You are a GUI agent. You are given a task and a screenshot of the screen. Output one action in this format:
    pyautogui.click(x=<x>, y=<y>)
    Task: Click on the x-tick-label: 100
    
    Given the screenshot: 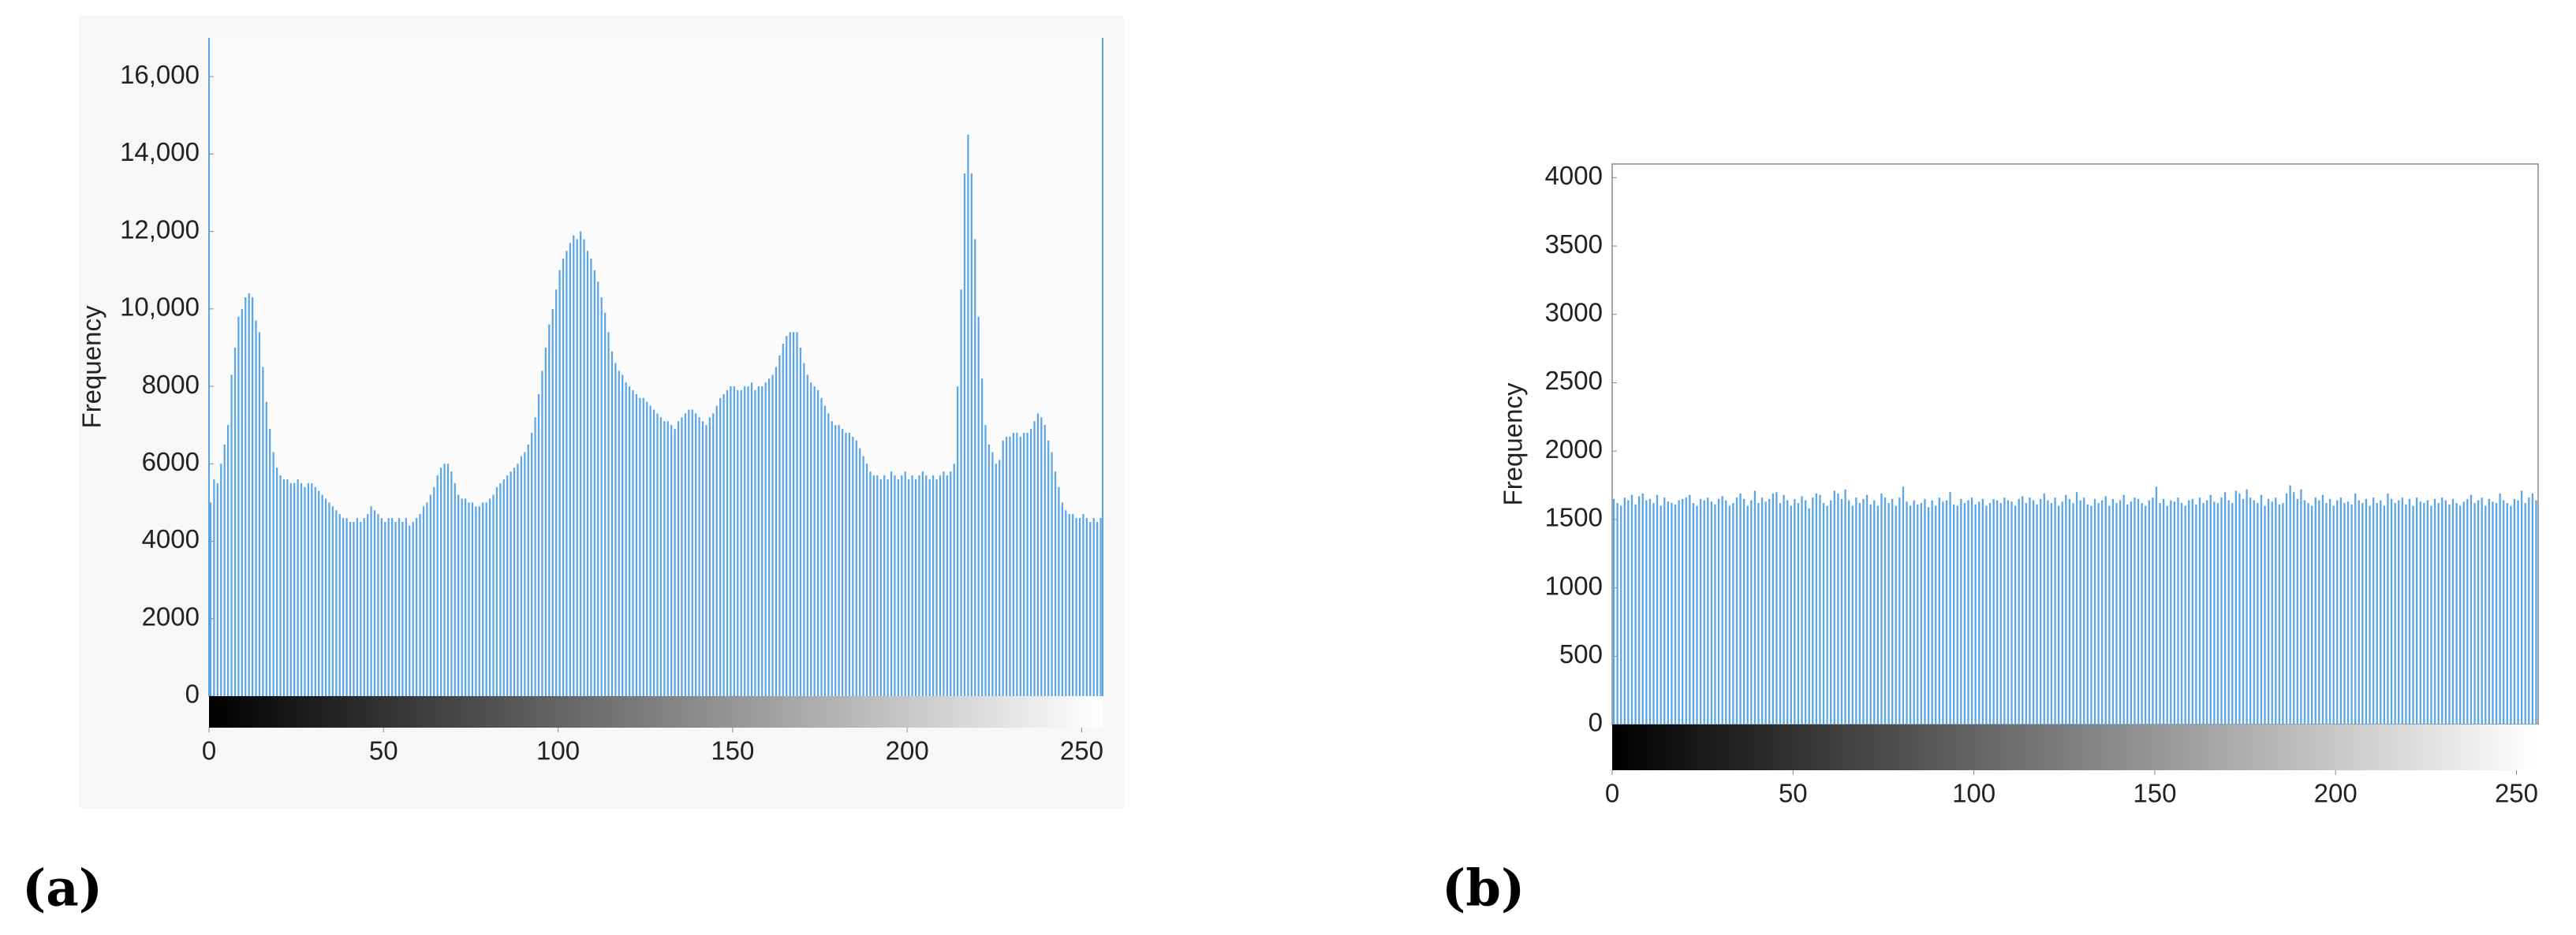 What is the action you would take?
    pyautogui.click(x=1973, y=794)
    